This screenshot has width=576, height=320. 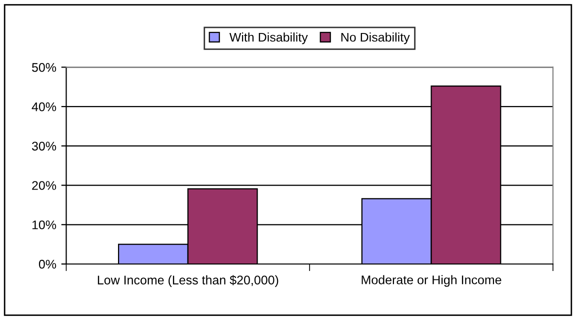 I want to click on y-tick-label: 40%, so click(x=44, y=107).